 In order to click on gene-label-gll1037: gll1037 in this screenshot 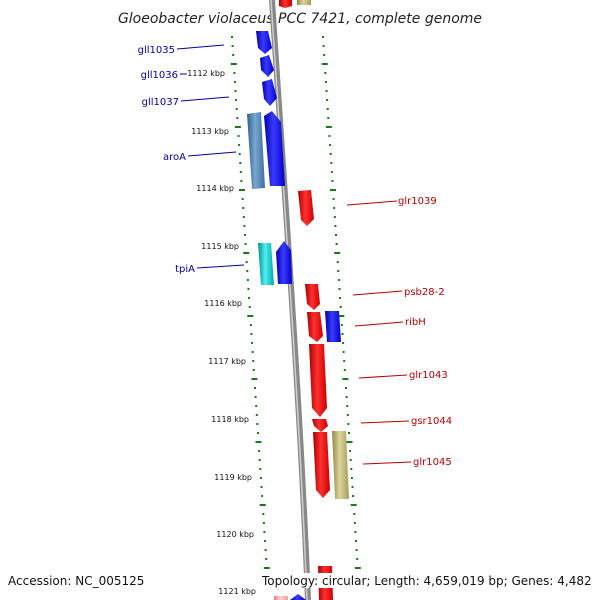, I will do `click(160, 102)`.